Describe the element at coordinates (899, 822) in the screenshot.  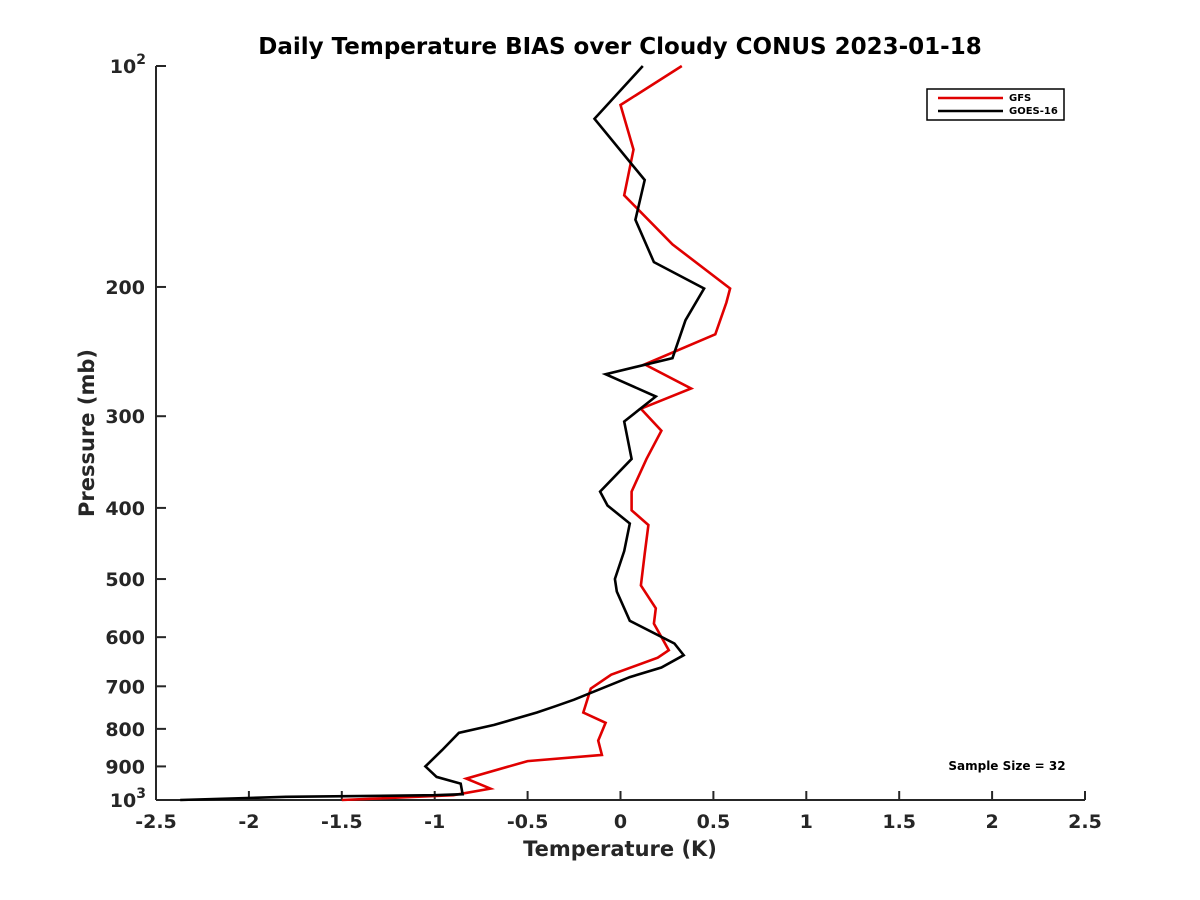
I see `x-tick-label: 1.5` at that location.